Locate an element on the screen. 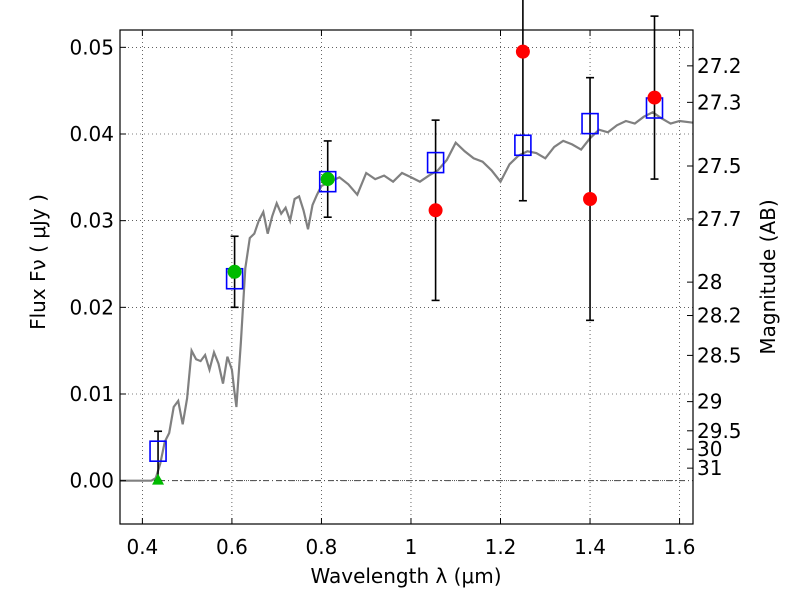  y-tick-label: 0.03 is located at coordinates (91, 221).